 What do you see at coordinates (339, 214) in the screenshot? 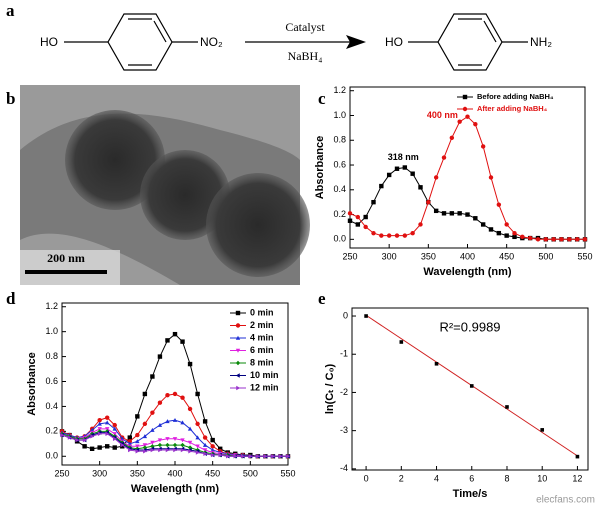
I see `y-tick-label: 0.2` at bounding box center [339, 214].